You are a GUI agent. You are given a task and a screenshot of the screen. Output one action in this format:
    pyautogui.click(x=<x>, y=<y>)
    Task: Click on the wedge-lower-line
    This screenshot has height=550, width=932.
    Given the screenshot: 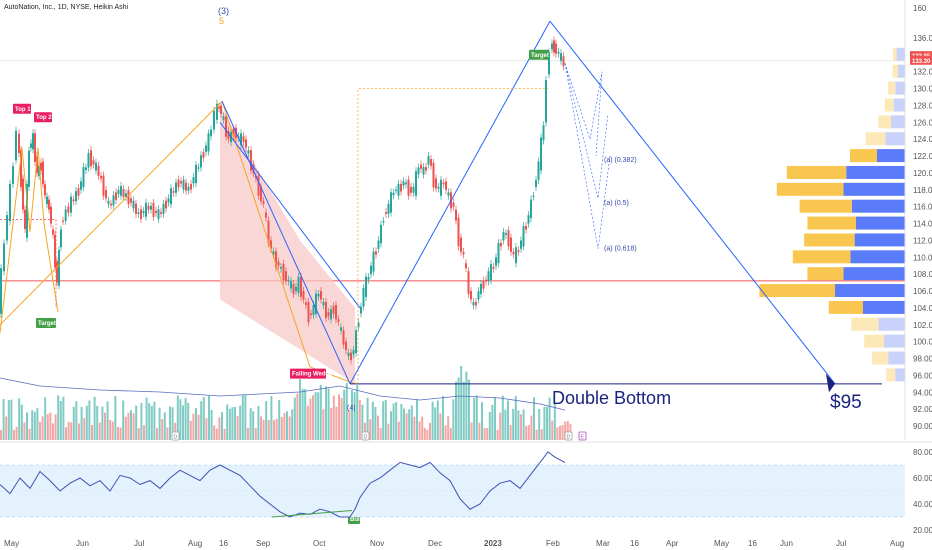 What is the action you would take?
    pyautogui.click(x=290, y=215)
    